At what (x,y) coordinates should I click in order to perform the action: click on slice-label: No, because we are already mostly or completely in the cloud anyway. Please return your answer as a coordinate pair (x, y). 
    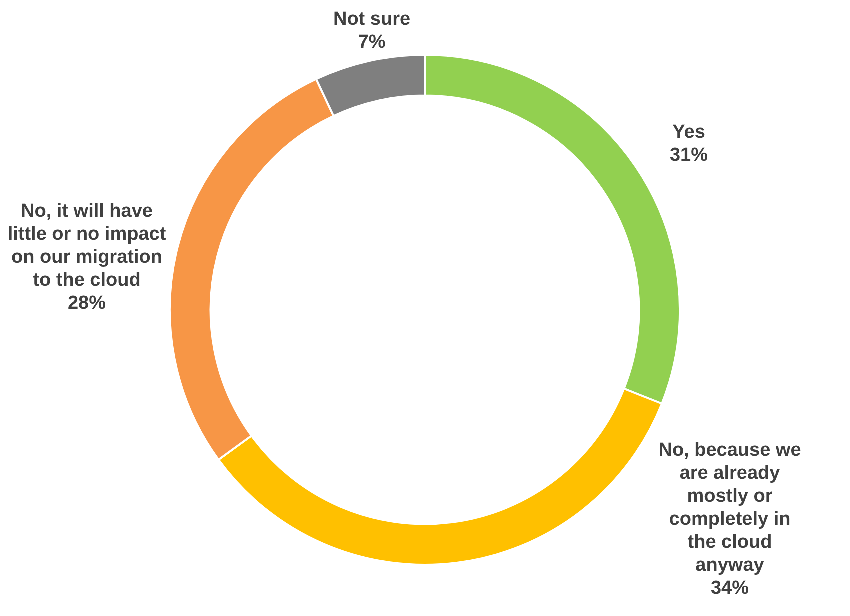
    Looking at the image, I should click on (730, 508).